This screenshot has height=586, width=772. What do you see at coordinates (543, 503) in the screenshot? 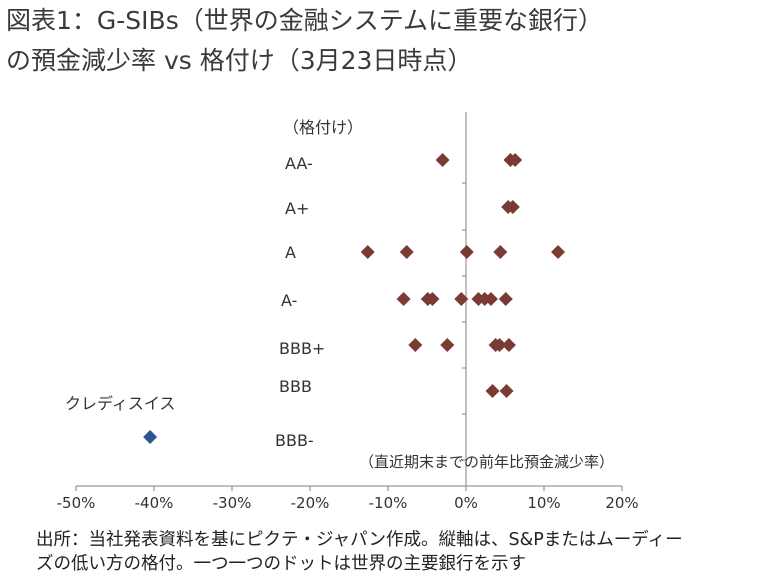
I see `x-tick-label: 10%` at bounding box center [543, 503].